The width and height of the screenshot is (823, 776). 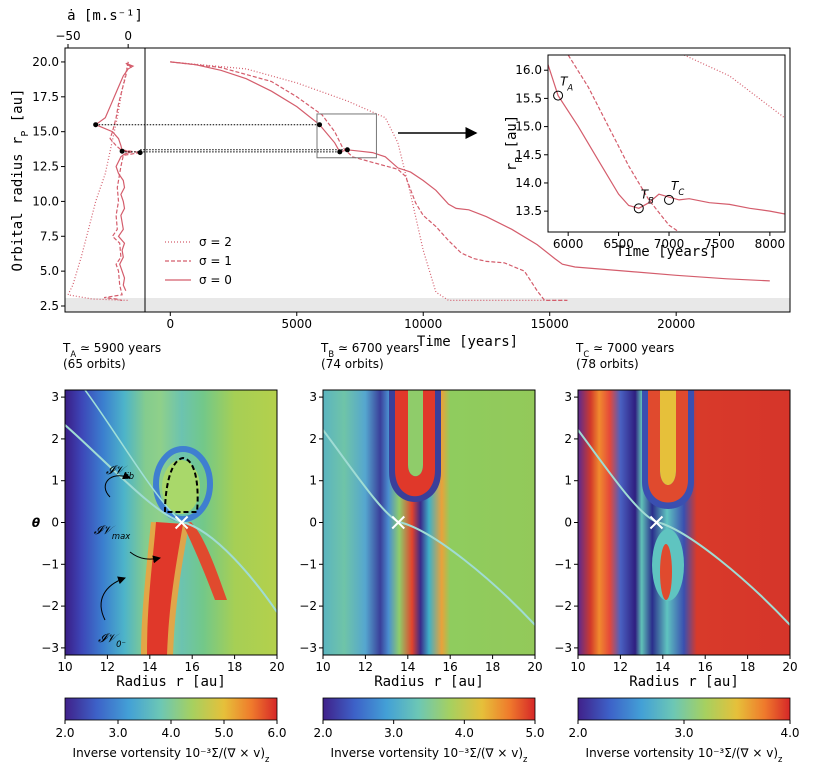 I want to click on annotation-part: lib, so click(x=129, y=476).